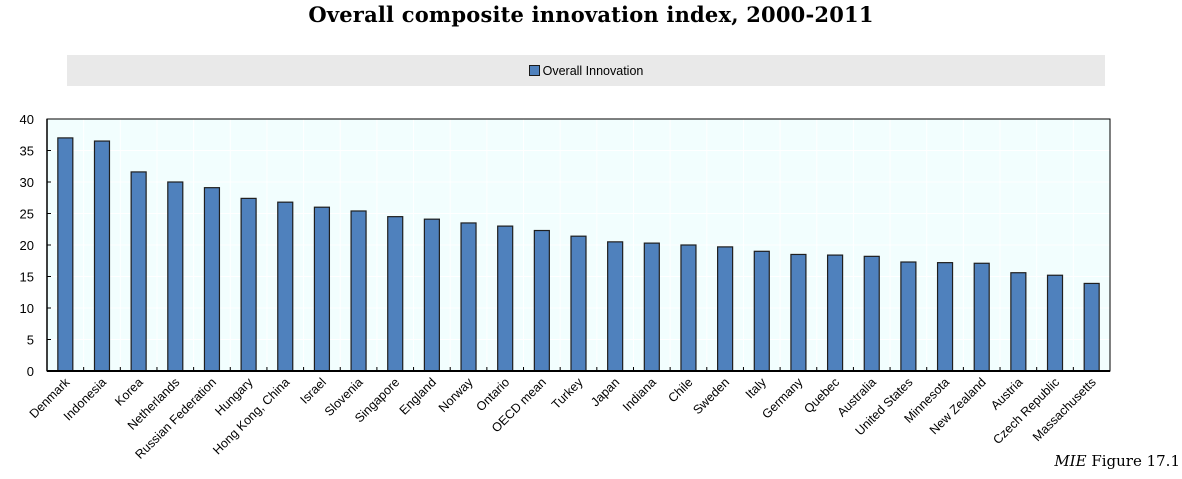 The height and width of the screenshot is (479, 1182). I want to click on y-tick-labels: 0 5 10 15 20 25 30 35 40, so click(27, 245).